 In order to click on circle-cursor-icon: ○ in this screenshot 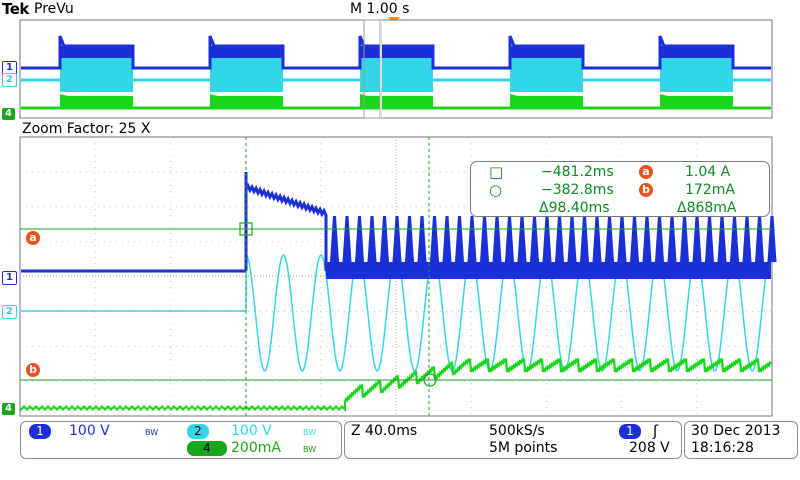, I will do `click(496, 190)`.